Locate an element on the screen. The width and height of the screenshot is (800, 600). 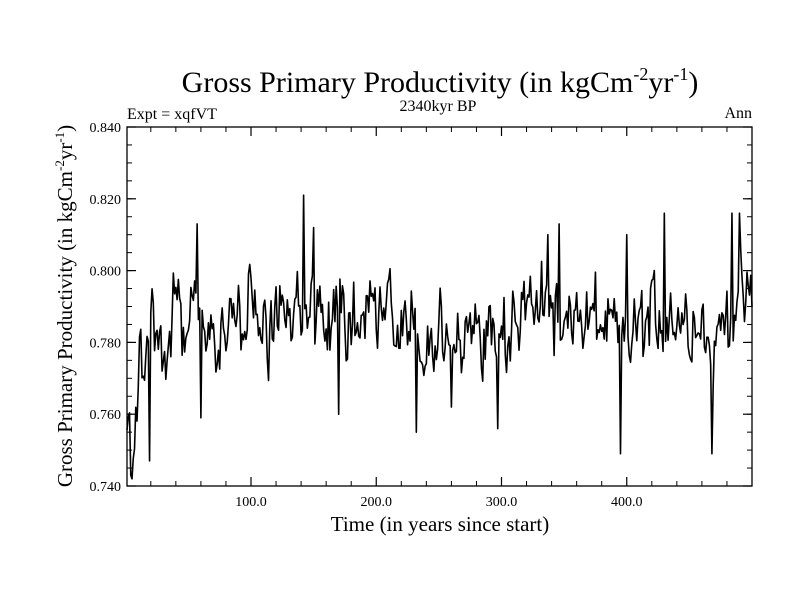
title-end: ) is located at coordinates (693, 82).